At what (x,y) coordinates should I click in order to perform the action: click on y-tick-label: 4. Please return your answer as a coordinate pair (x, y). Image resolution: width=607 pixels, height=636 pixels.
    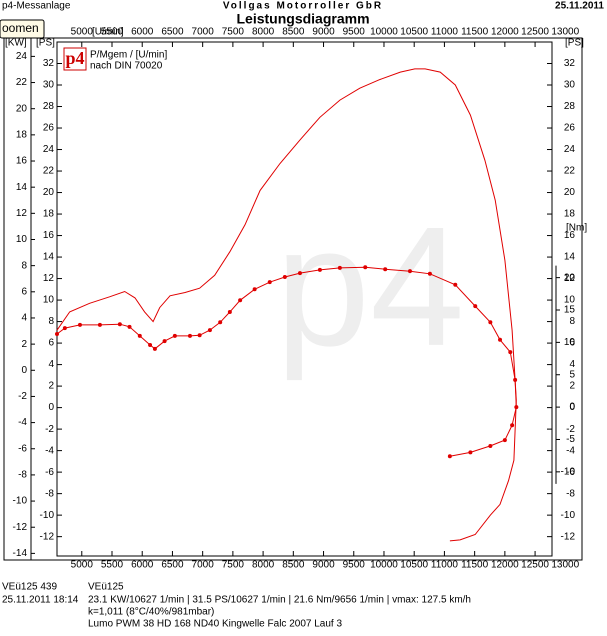
    Looking at the image, I should click on (24, 318).